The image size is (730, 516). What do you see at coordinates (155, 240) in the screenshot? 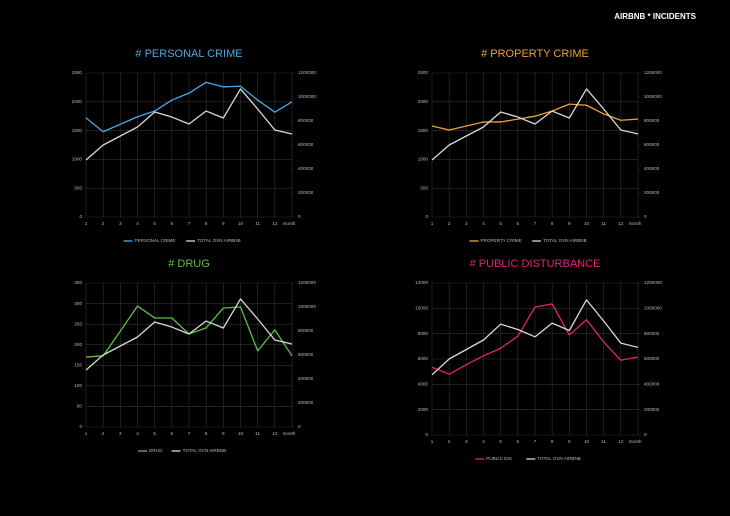
I see `legend-label: PERSONAL CRIME` at bounding box center [155, 240].